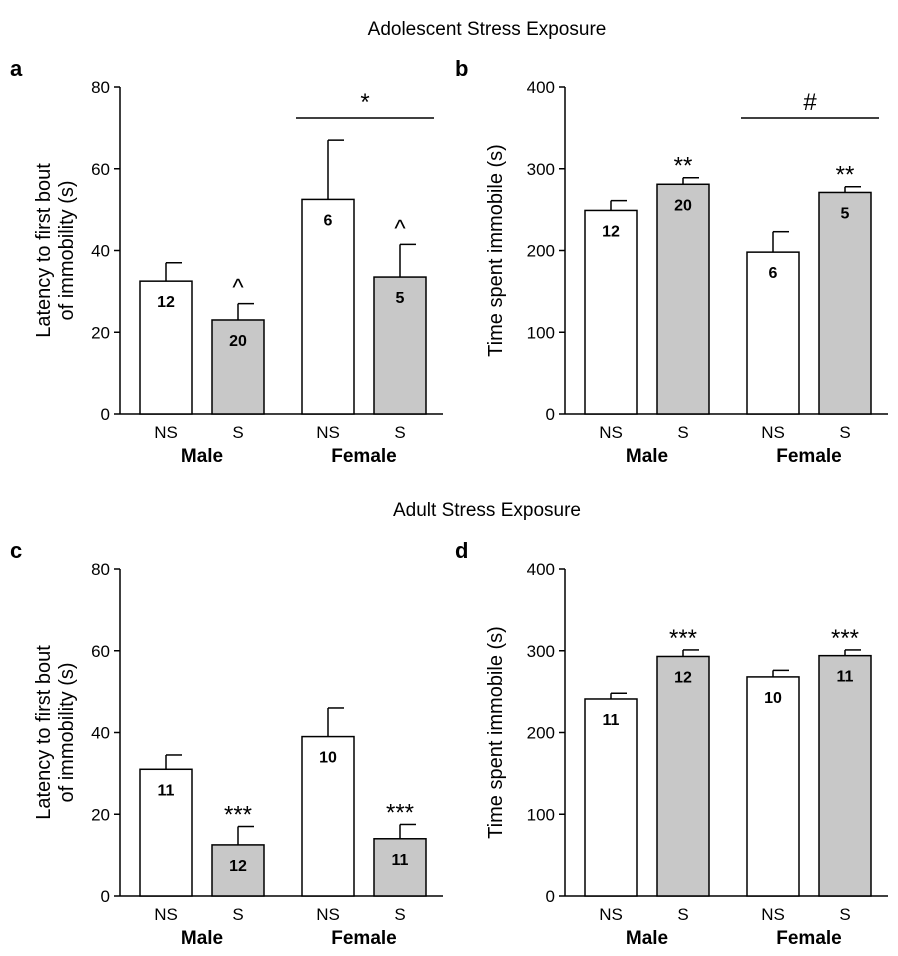  I want to click on section-title-adult: Adult Stress Exposure, so click(487, 510).